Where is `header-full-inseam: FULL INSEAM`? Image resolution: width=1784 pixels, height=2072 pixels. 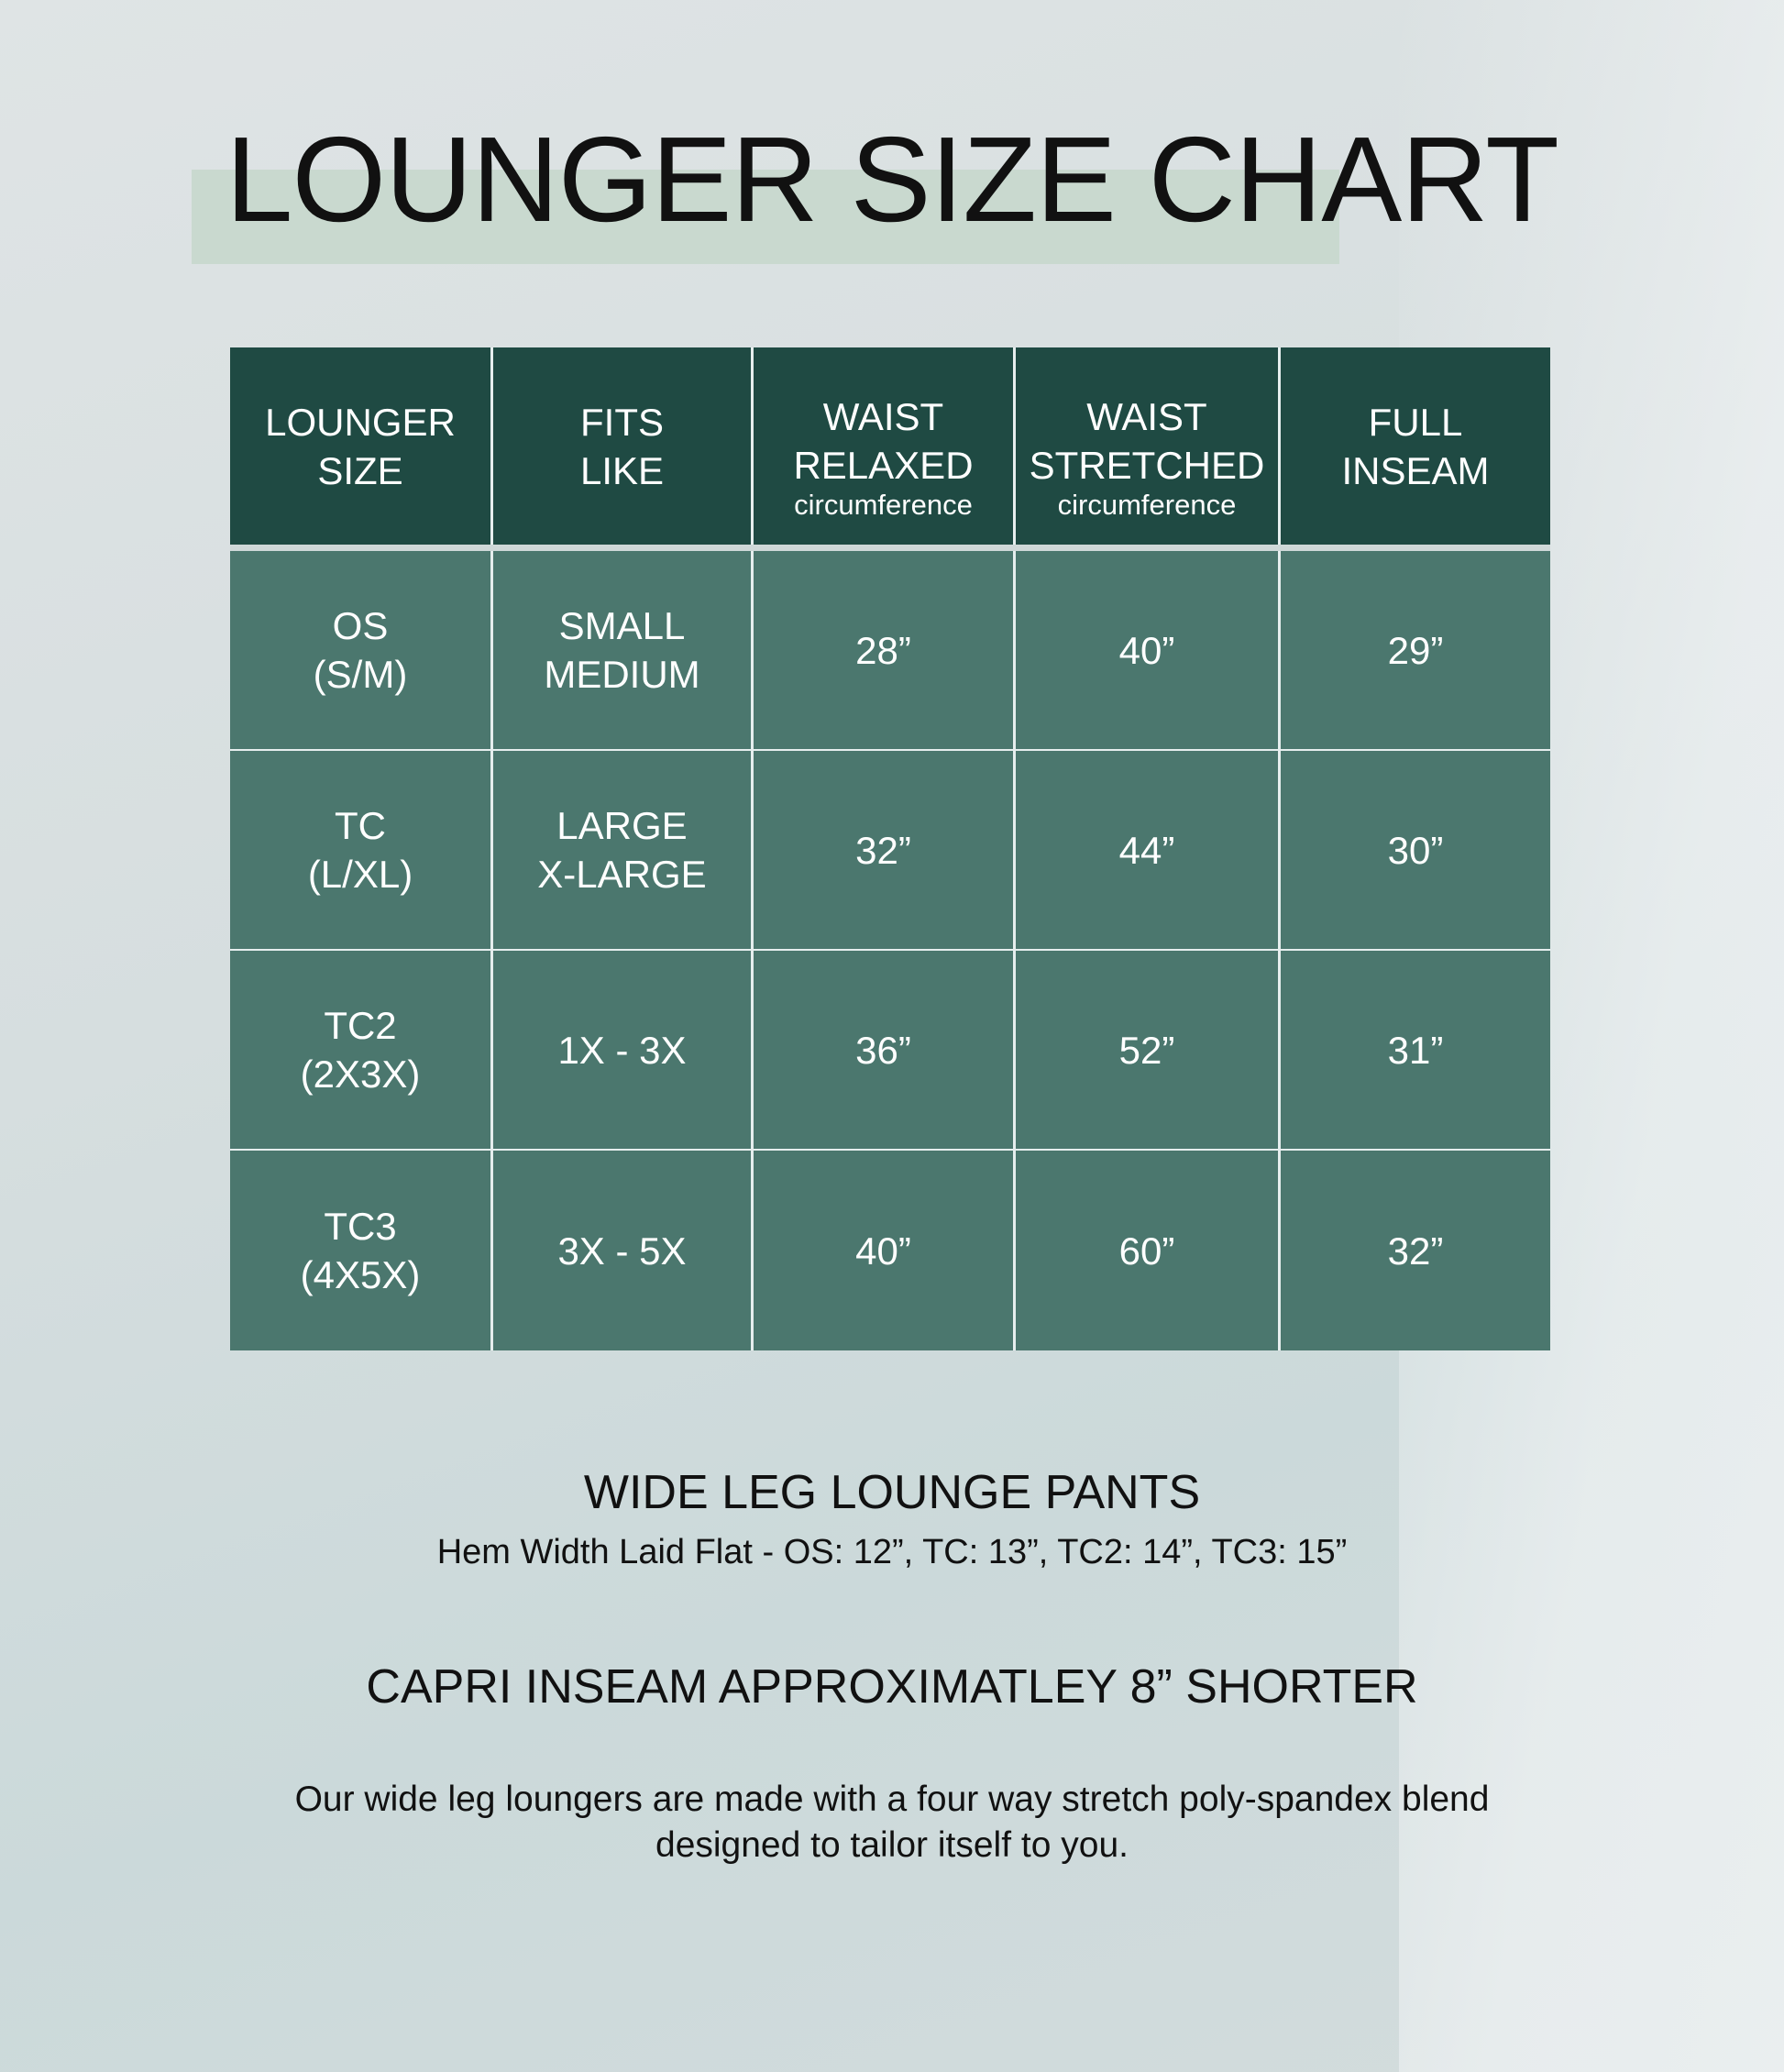 header-full-inseam: FULL INSEAM is located at coordinates (1416, 446).